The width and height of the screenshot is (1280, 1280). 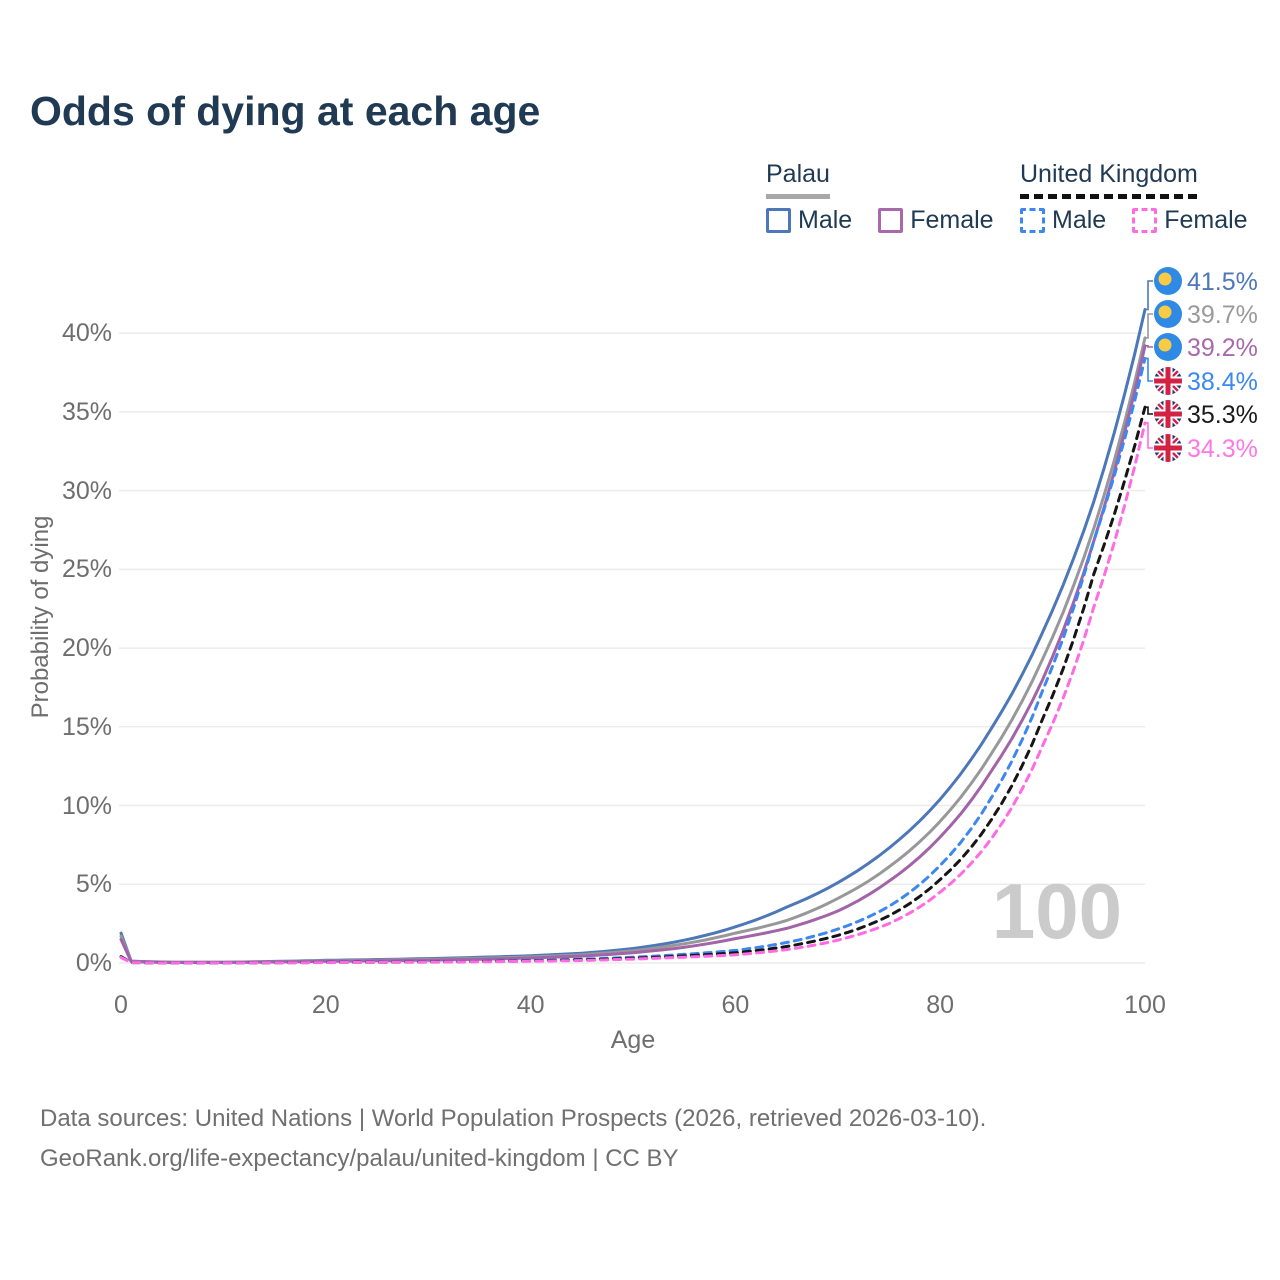 What do you see at coordinates (86, 333) in the screenshot?
I see `y-tick-label: 40%` at bounding box center [86, 333].